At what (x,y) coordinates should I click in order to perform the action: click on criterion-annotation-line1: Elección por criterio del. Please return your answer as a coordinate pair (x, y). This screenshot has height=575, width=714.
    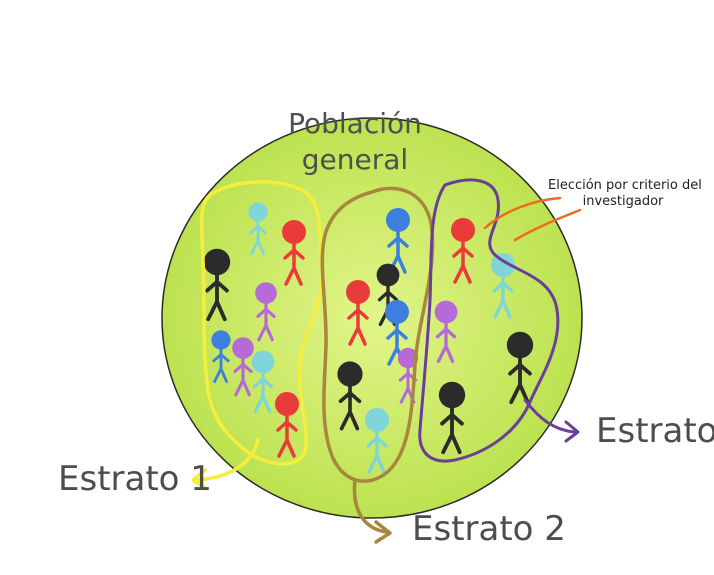
    Looking at the image, I should click on (625, 185).